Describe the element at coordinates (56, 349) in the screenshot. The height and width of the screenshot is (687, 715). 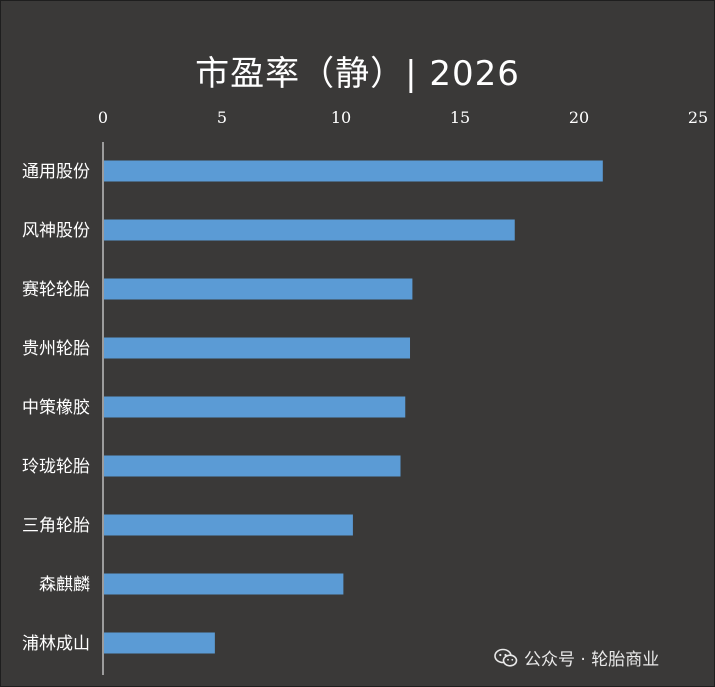
I see `category-label: 贵州轮胎` at that location.